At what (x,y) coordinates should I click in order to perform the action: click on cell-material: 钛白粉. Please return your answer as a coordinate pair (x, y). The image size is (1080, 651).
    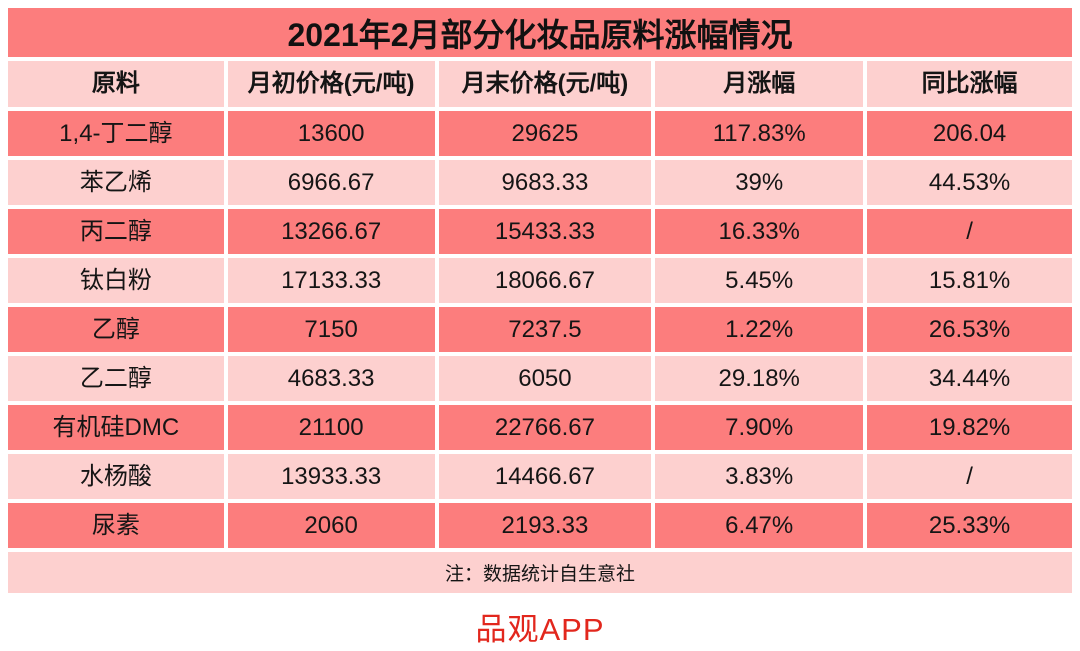
    Looking at the image, I should click on (116, 280).